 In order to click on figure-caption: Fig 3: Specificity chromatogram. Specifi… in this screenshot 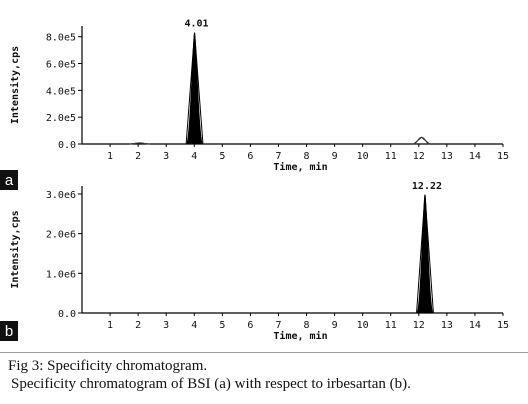, I will do `click(266, 375)`.